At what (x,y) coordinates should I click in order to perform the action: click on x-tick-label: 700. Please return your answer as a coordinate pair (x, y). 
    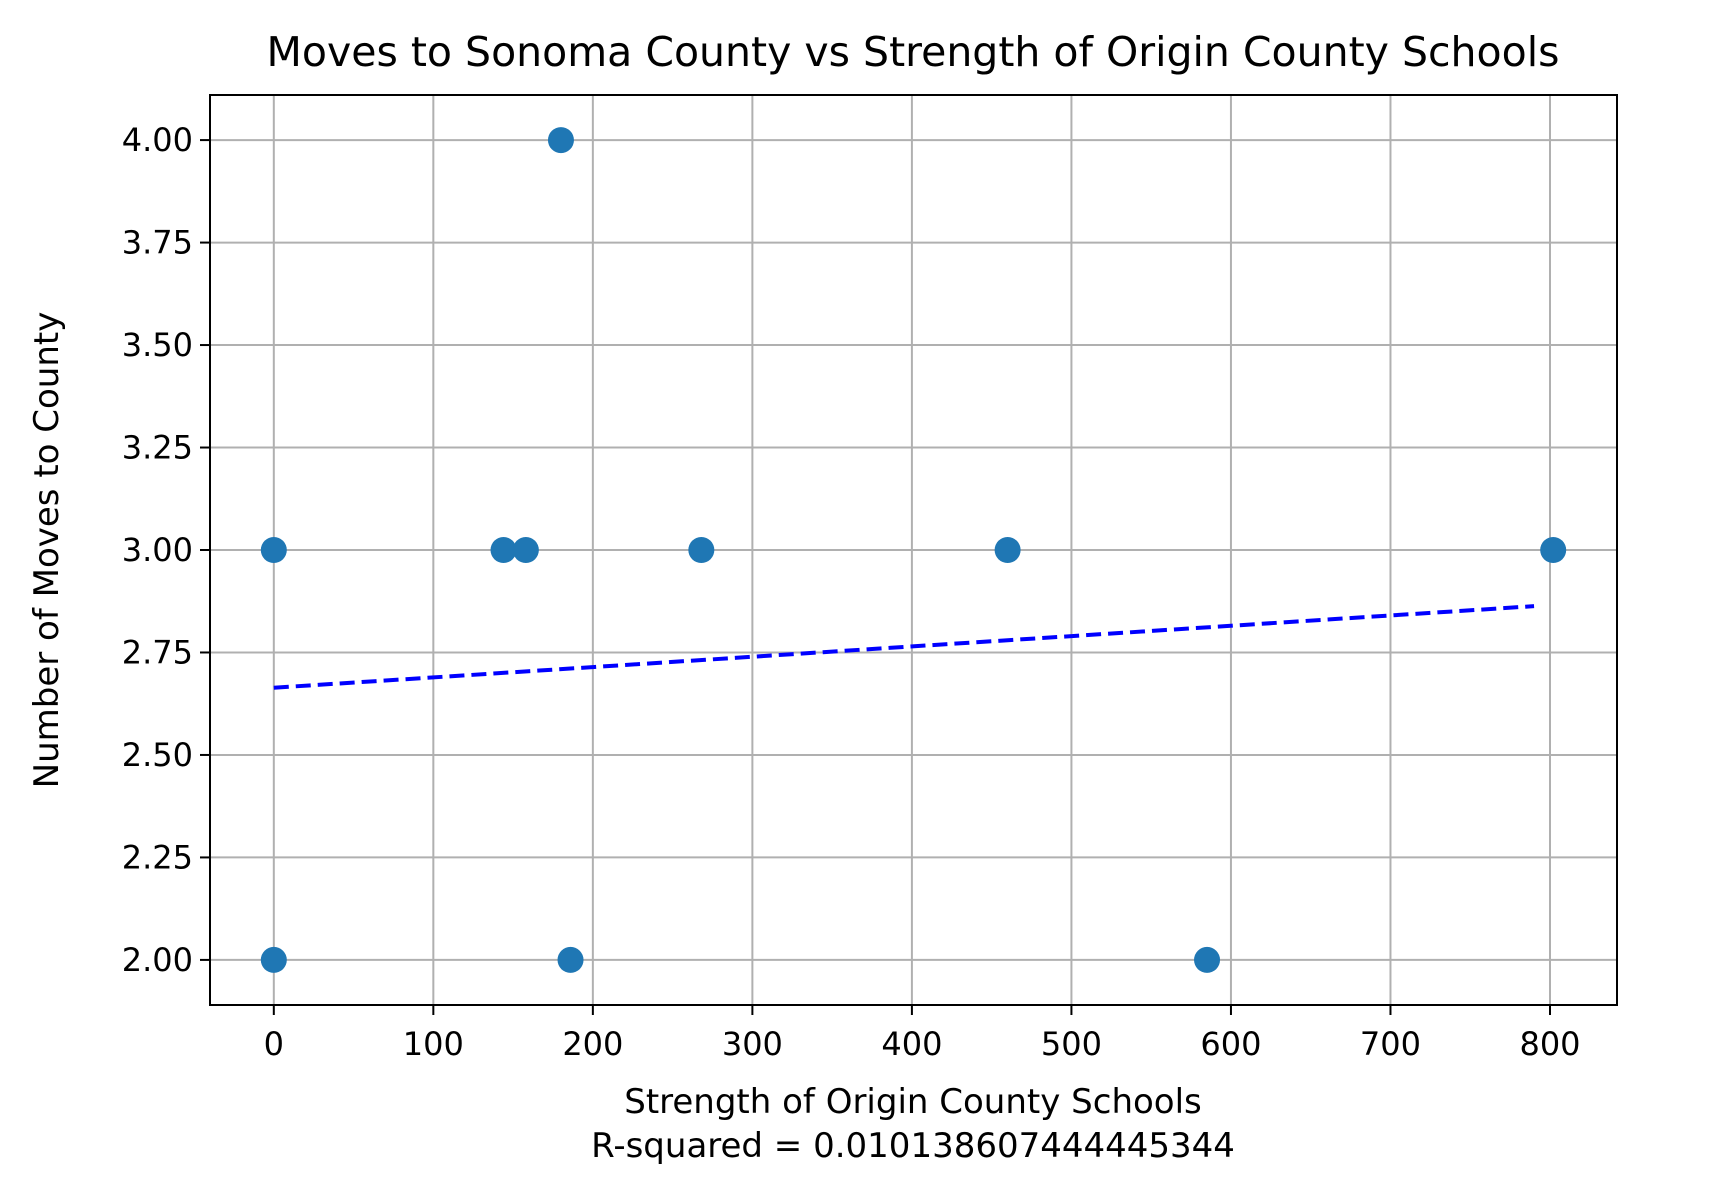
    Looking at the image, I should click on (1390, 1044).